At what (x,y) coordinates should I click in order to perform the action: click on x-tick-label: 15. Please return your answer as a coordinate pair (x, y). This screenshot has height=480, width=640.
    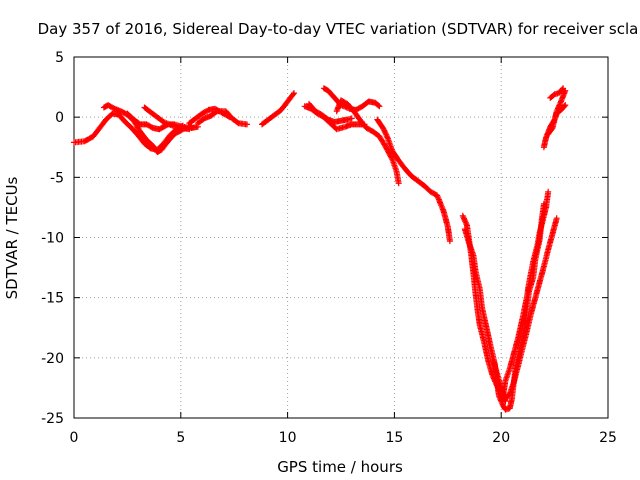
    Looking at the image, I should click on (394, 438).